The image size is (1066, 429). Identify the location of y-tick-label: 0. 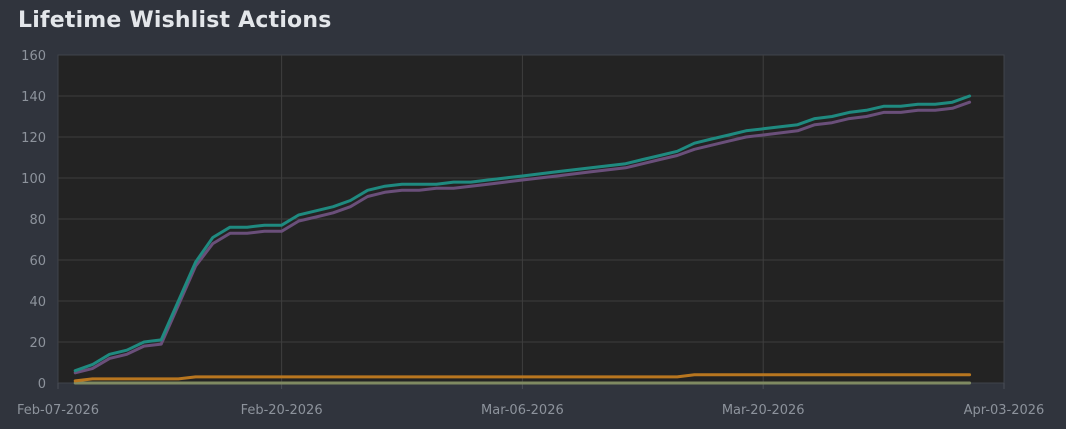
(42, 384).